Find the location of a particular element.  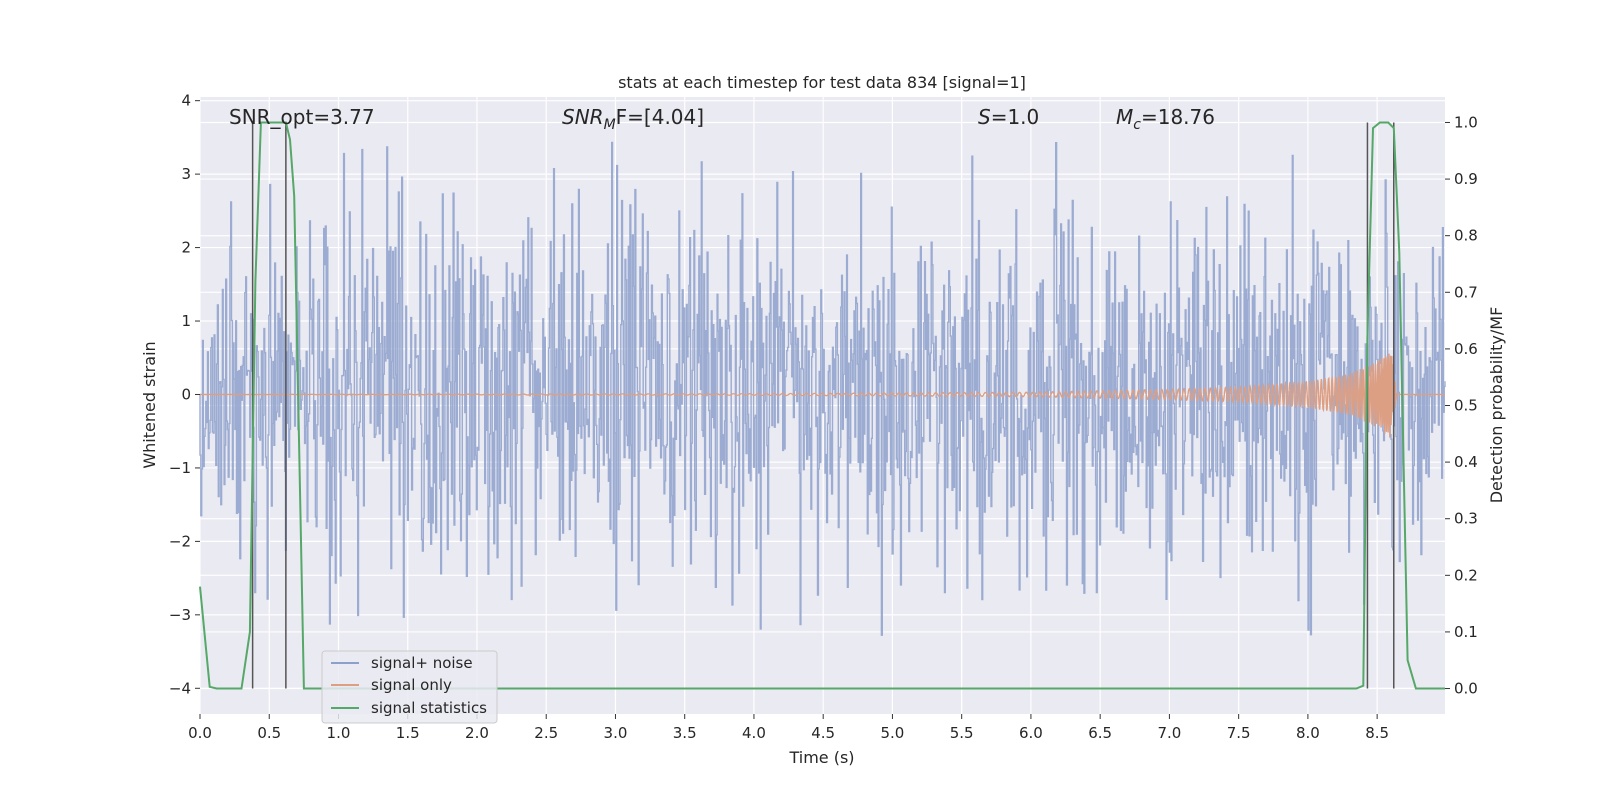

annotation-snr-mf-sub: M is located at coordinates (610, 125).